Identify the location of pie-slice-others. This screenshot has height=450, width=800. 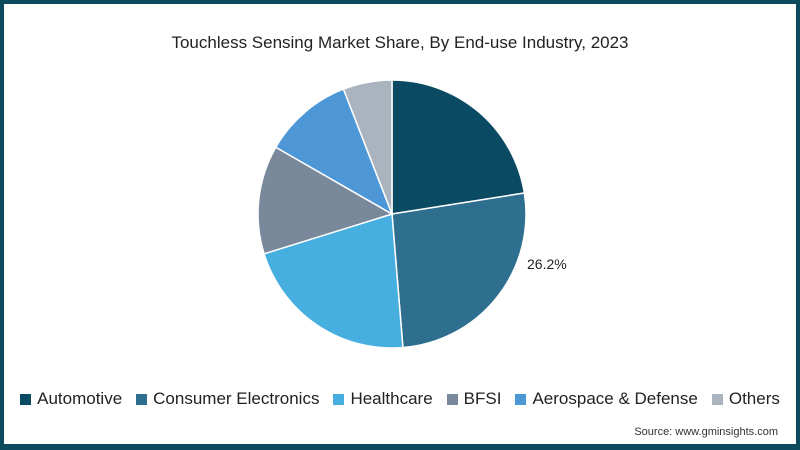
(367, 147).